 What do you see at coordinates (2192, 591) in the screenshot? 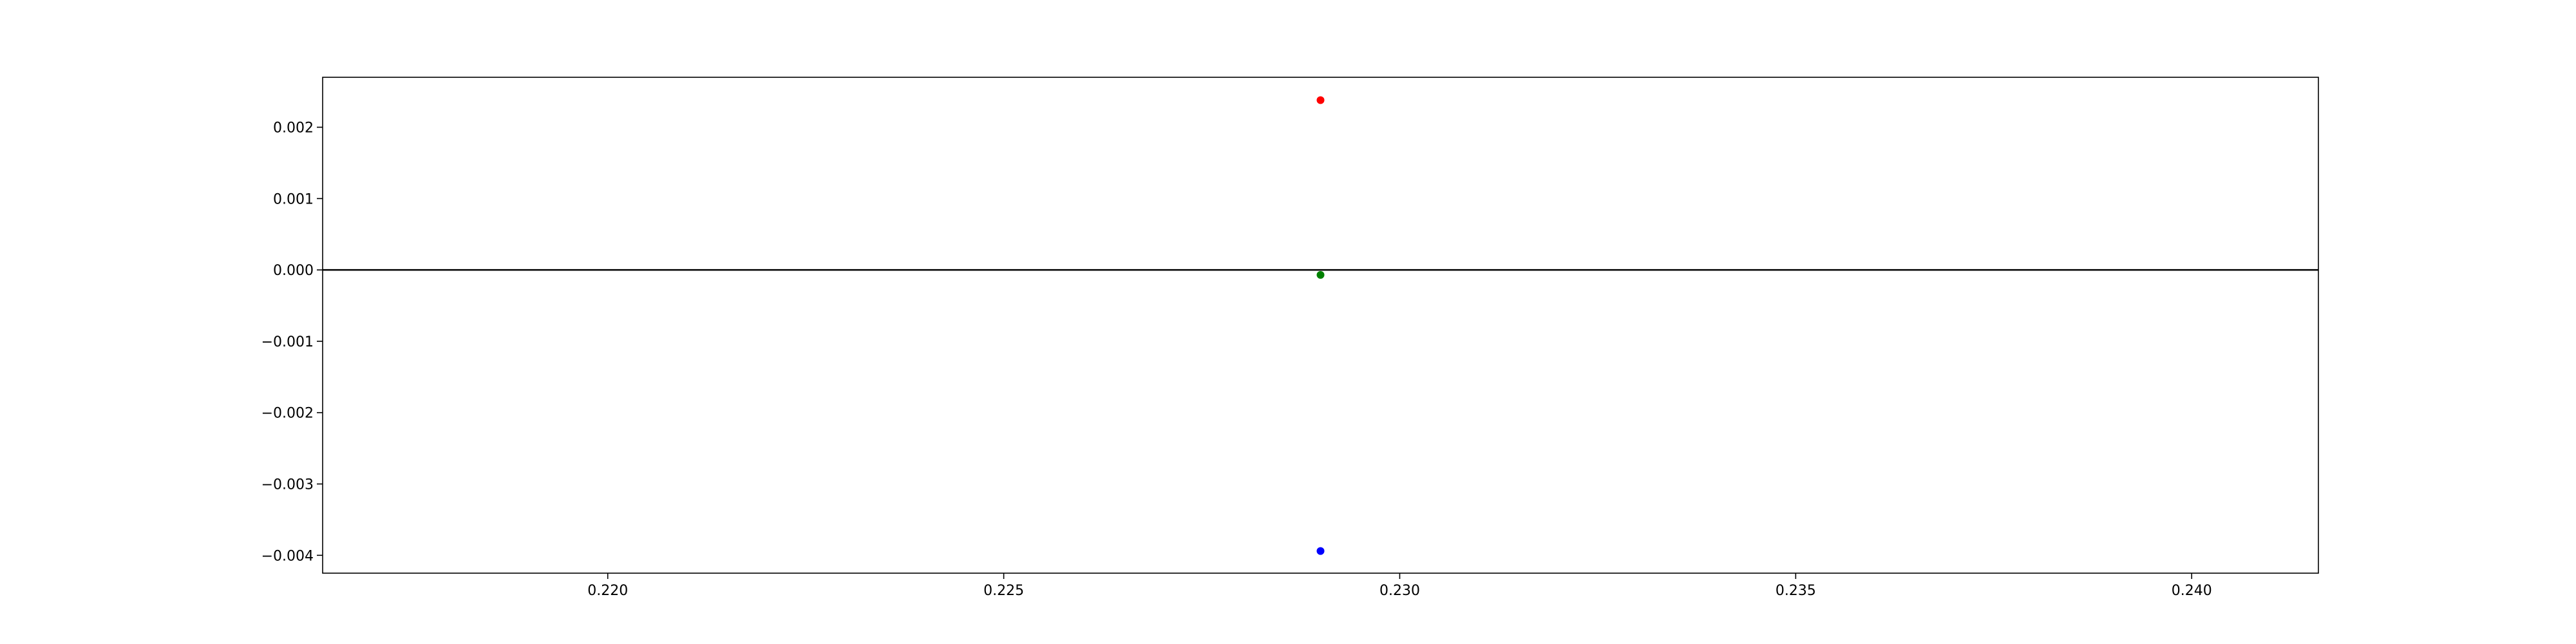
I see `x-tick-label: 0.240` at bounding box center [2192, 591].